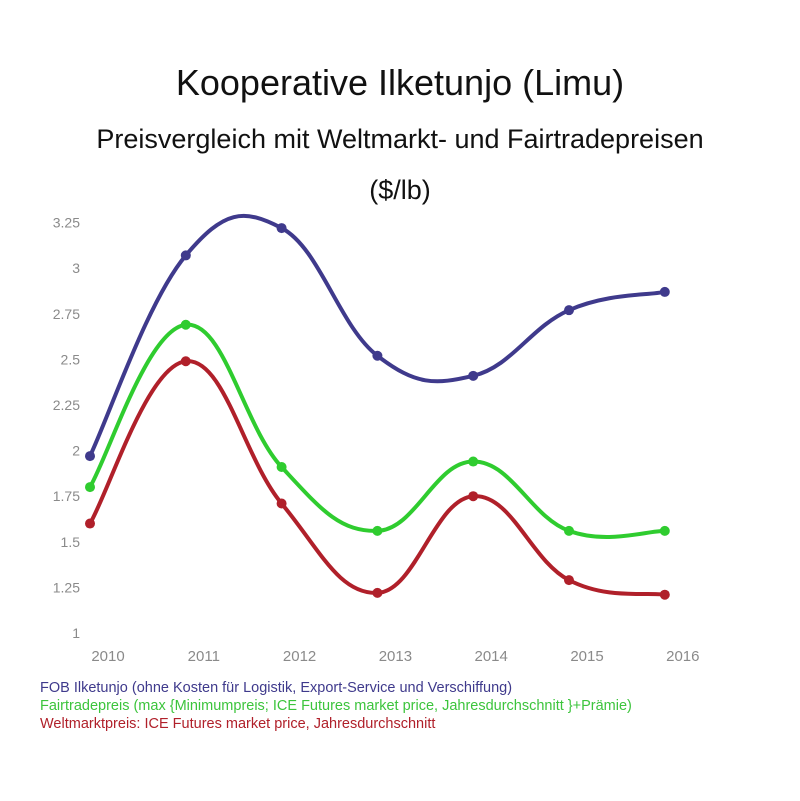  Describe the element at coordinates (66, 314) in the screenshot. I see `y-tick-label: 2.75` at that location.